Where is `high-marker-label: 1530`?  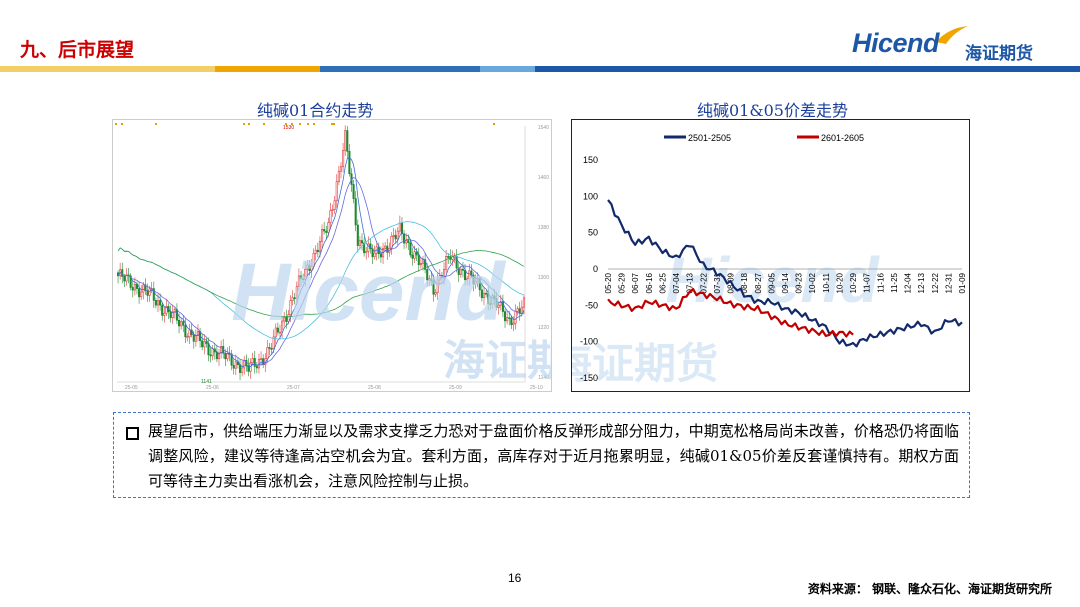 high-marker-label: 1530 is located at coordinates (288, 128).